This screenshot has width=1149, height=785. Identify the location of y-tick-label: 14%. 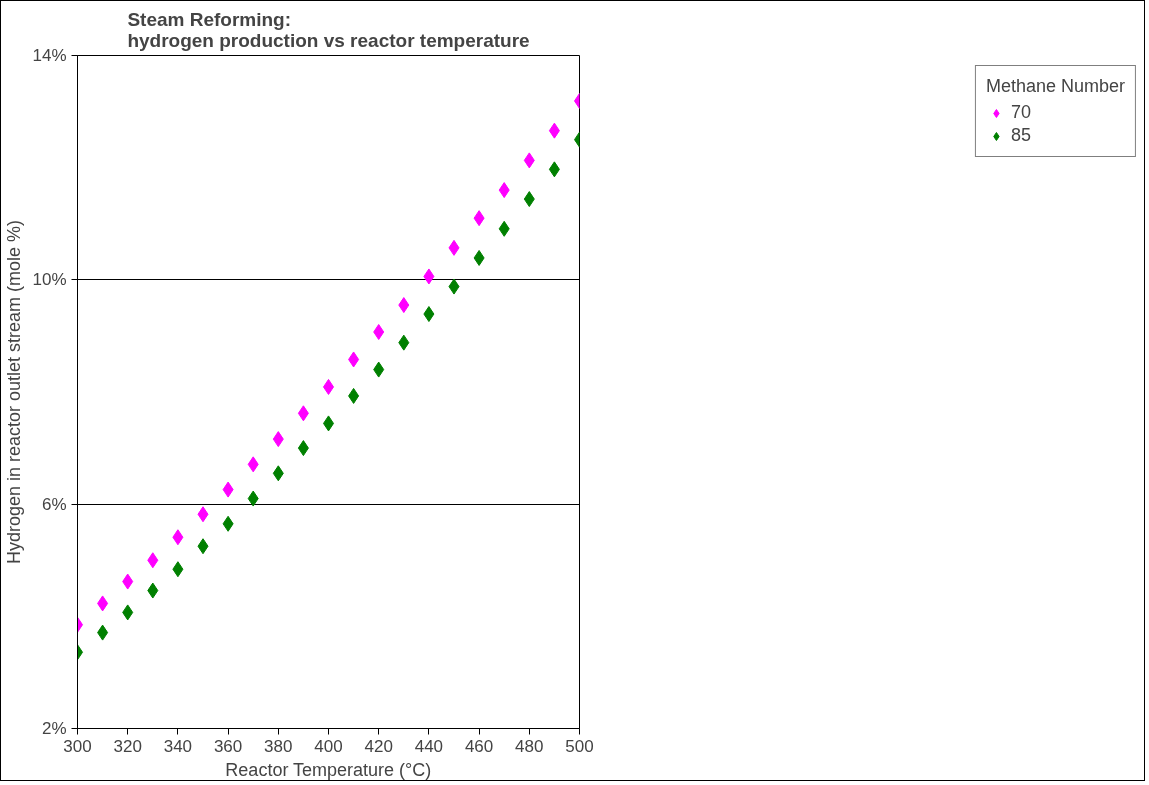
(49, 55).